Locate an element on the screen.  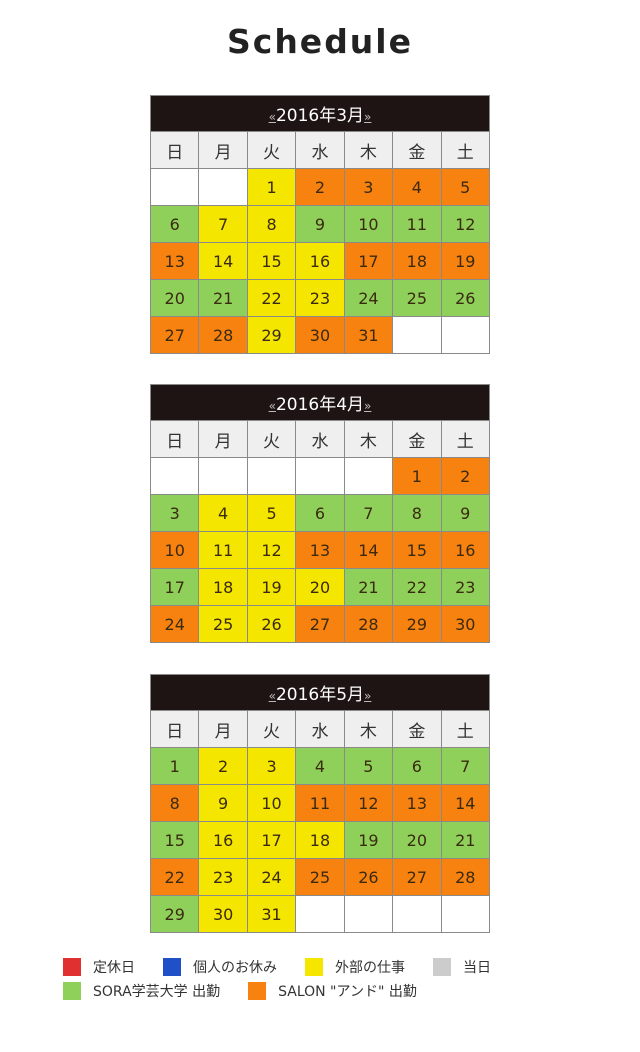
month-header: «2016年5月» is located at coordinates (320, 692).